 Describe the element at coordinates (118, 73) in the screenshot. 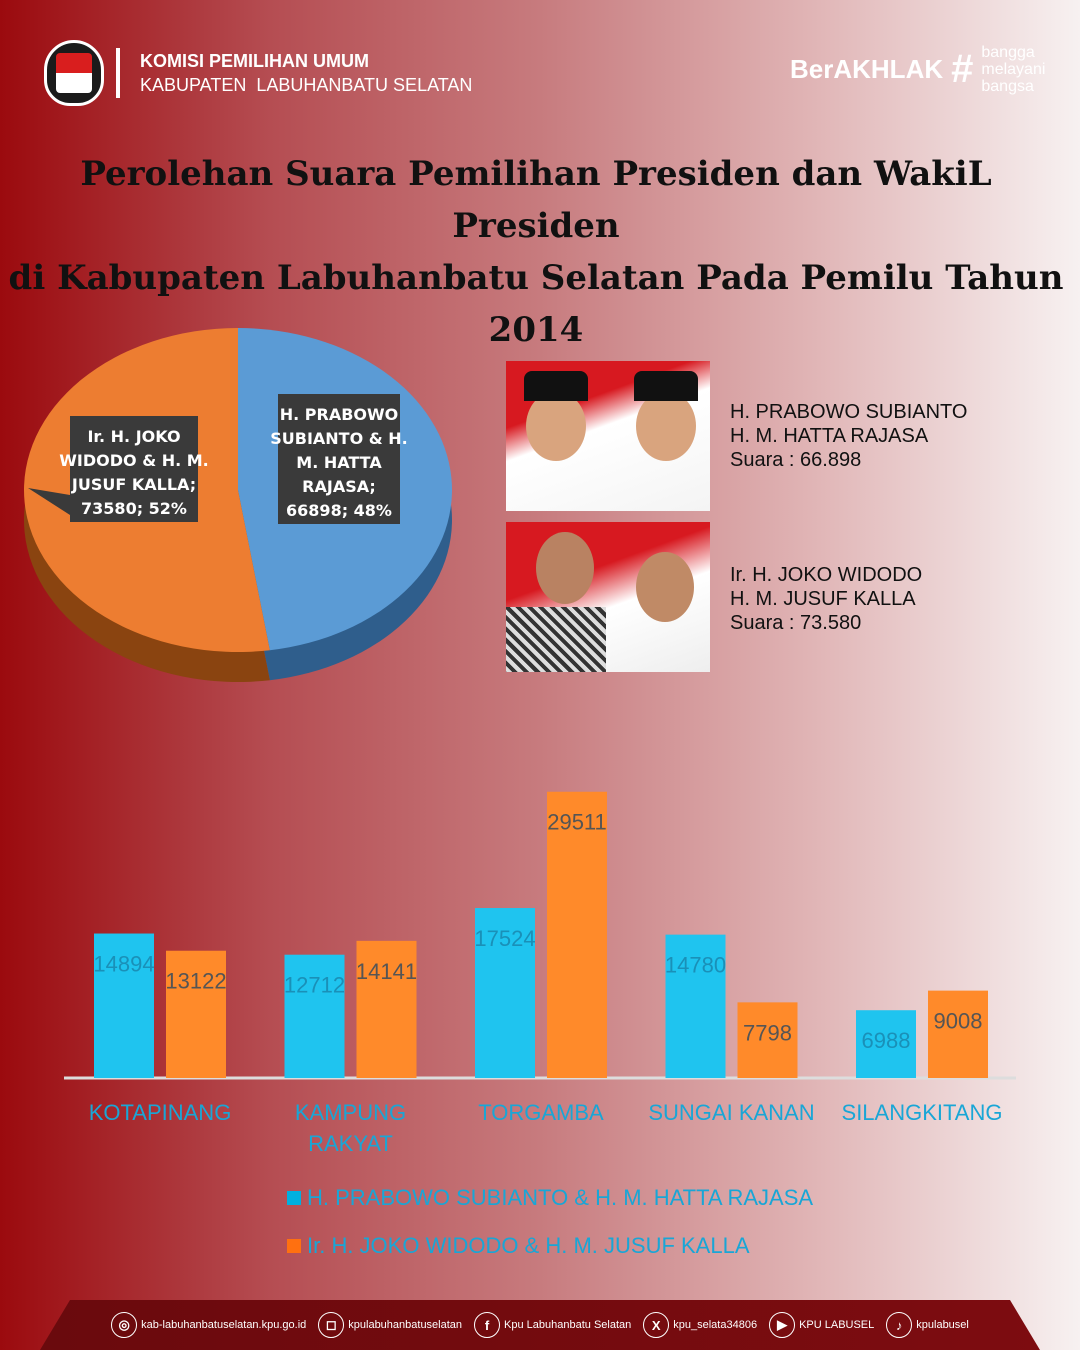

I see `divider` at that location.